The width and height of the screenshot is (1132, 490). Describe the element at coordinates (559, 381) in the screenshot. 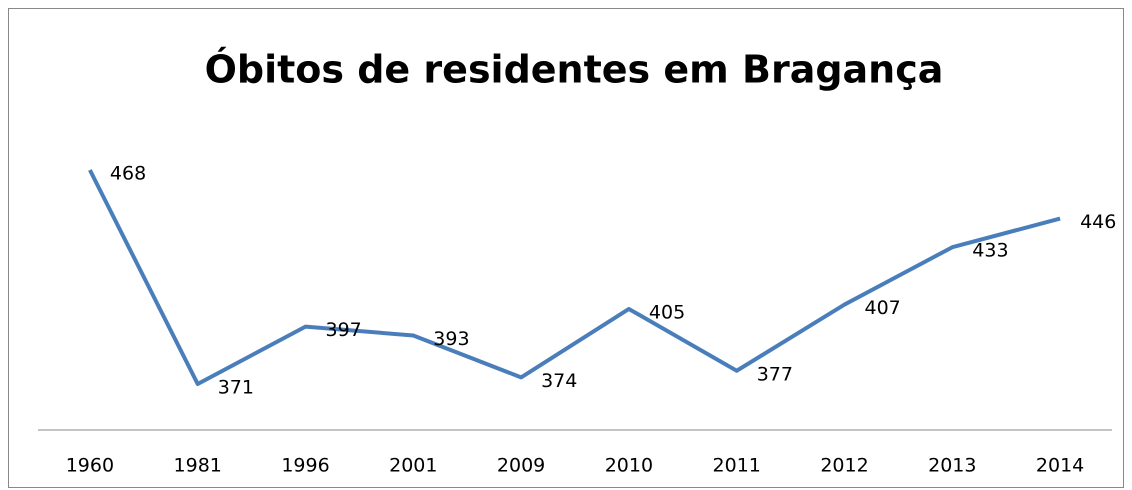

I see `data-label: 374` at that location.